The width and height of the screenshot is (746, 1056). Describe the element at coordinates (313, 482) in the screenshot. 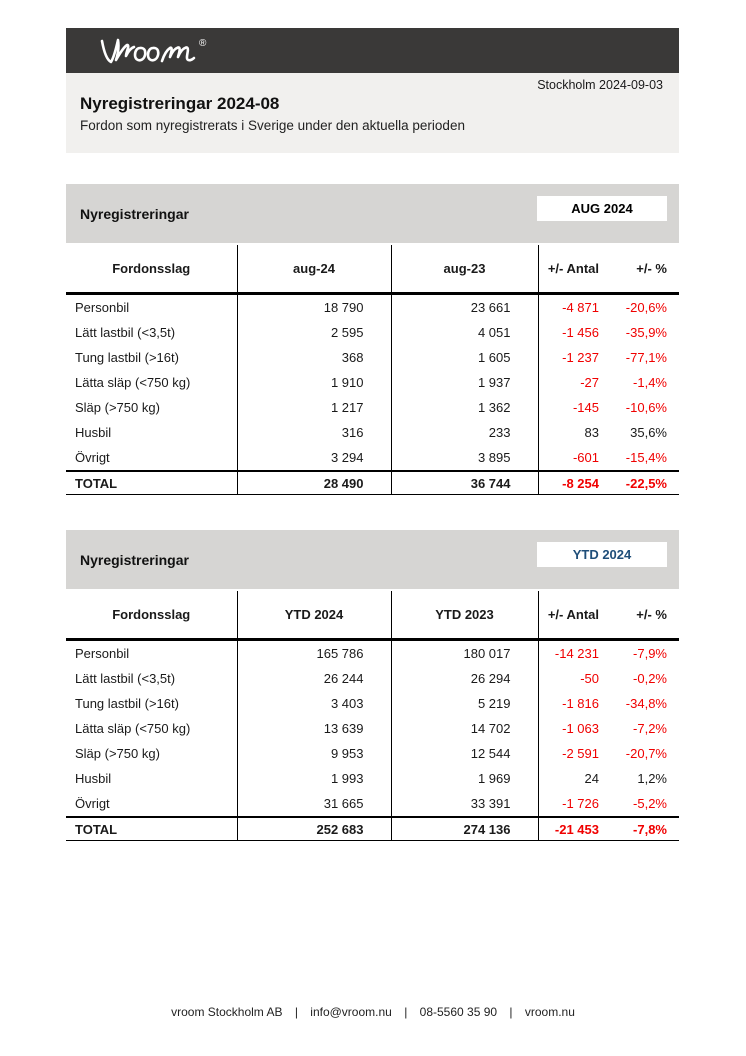

I see `value-current: 28 490` at that location.